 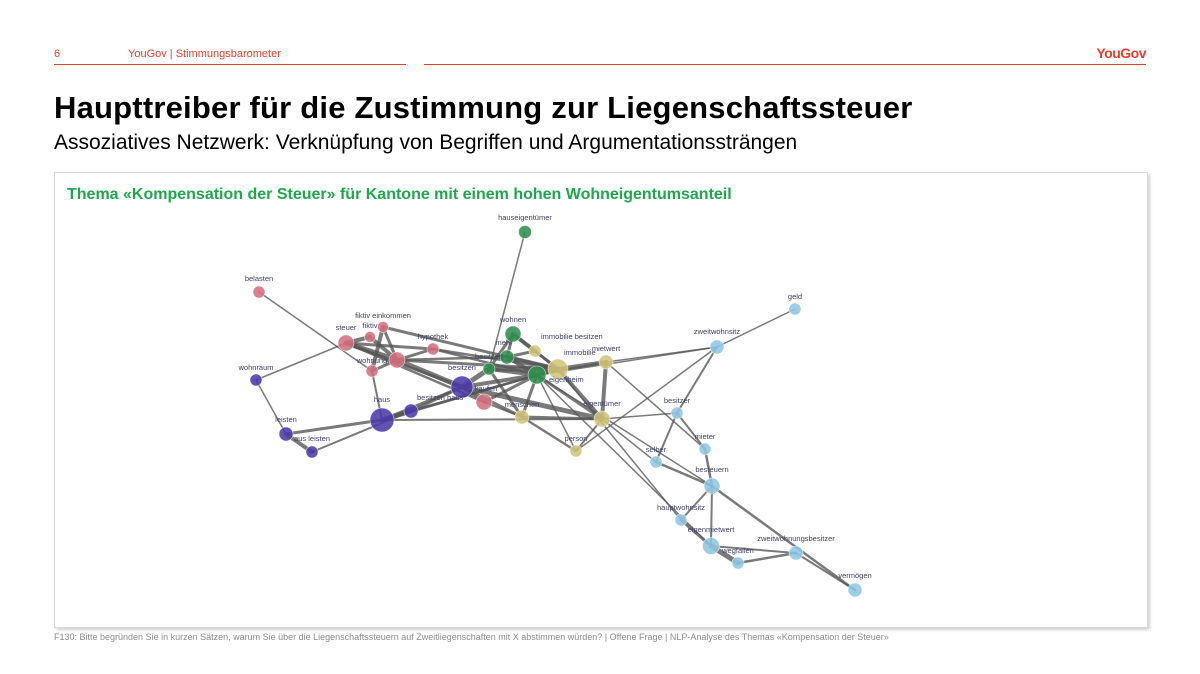 What do you see at coordinates (411, 411) in the screenshot?
I see `node-besitzen_haus` at bounding box center [411, 411].